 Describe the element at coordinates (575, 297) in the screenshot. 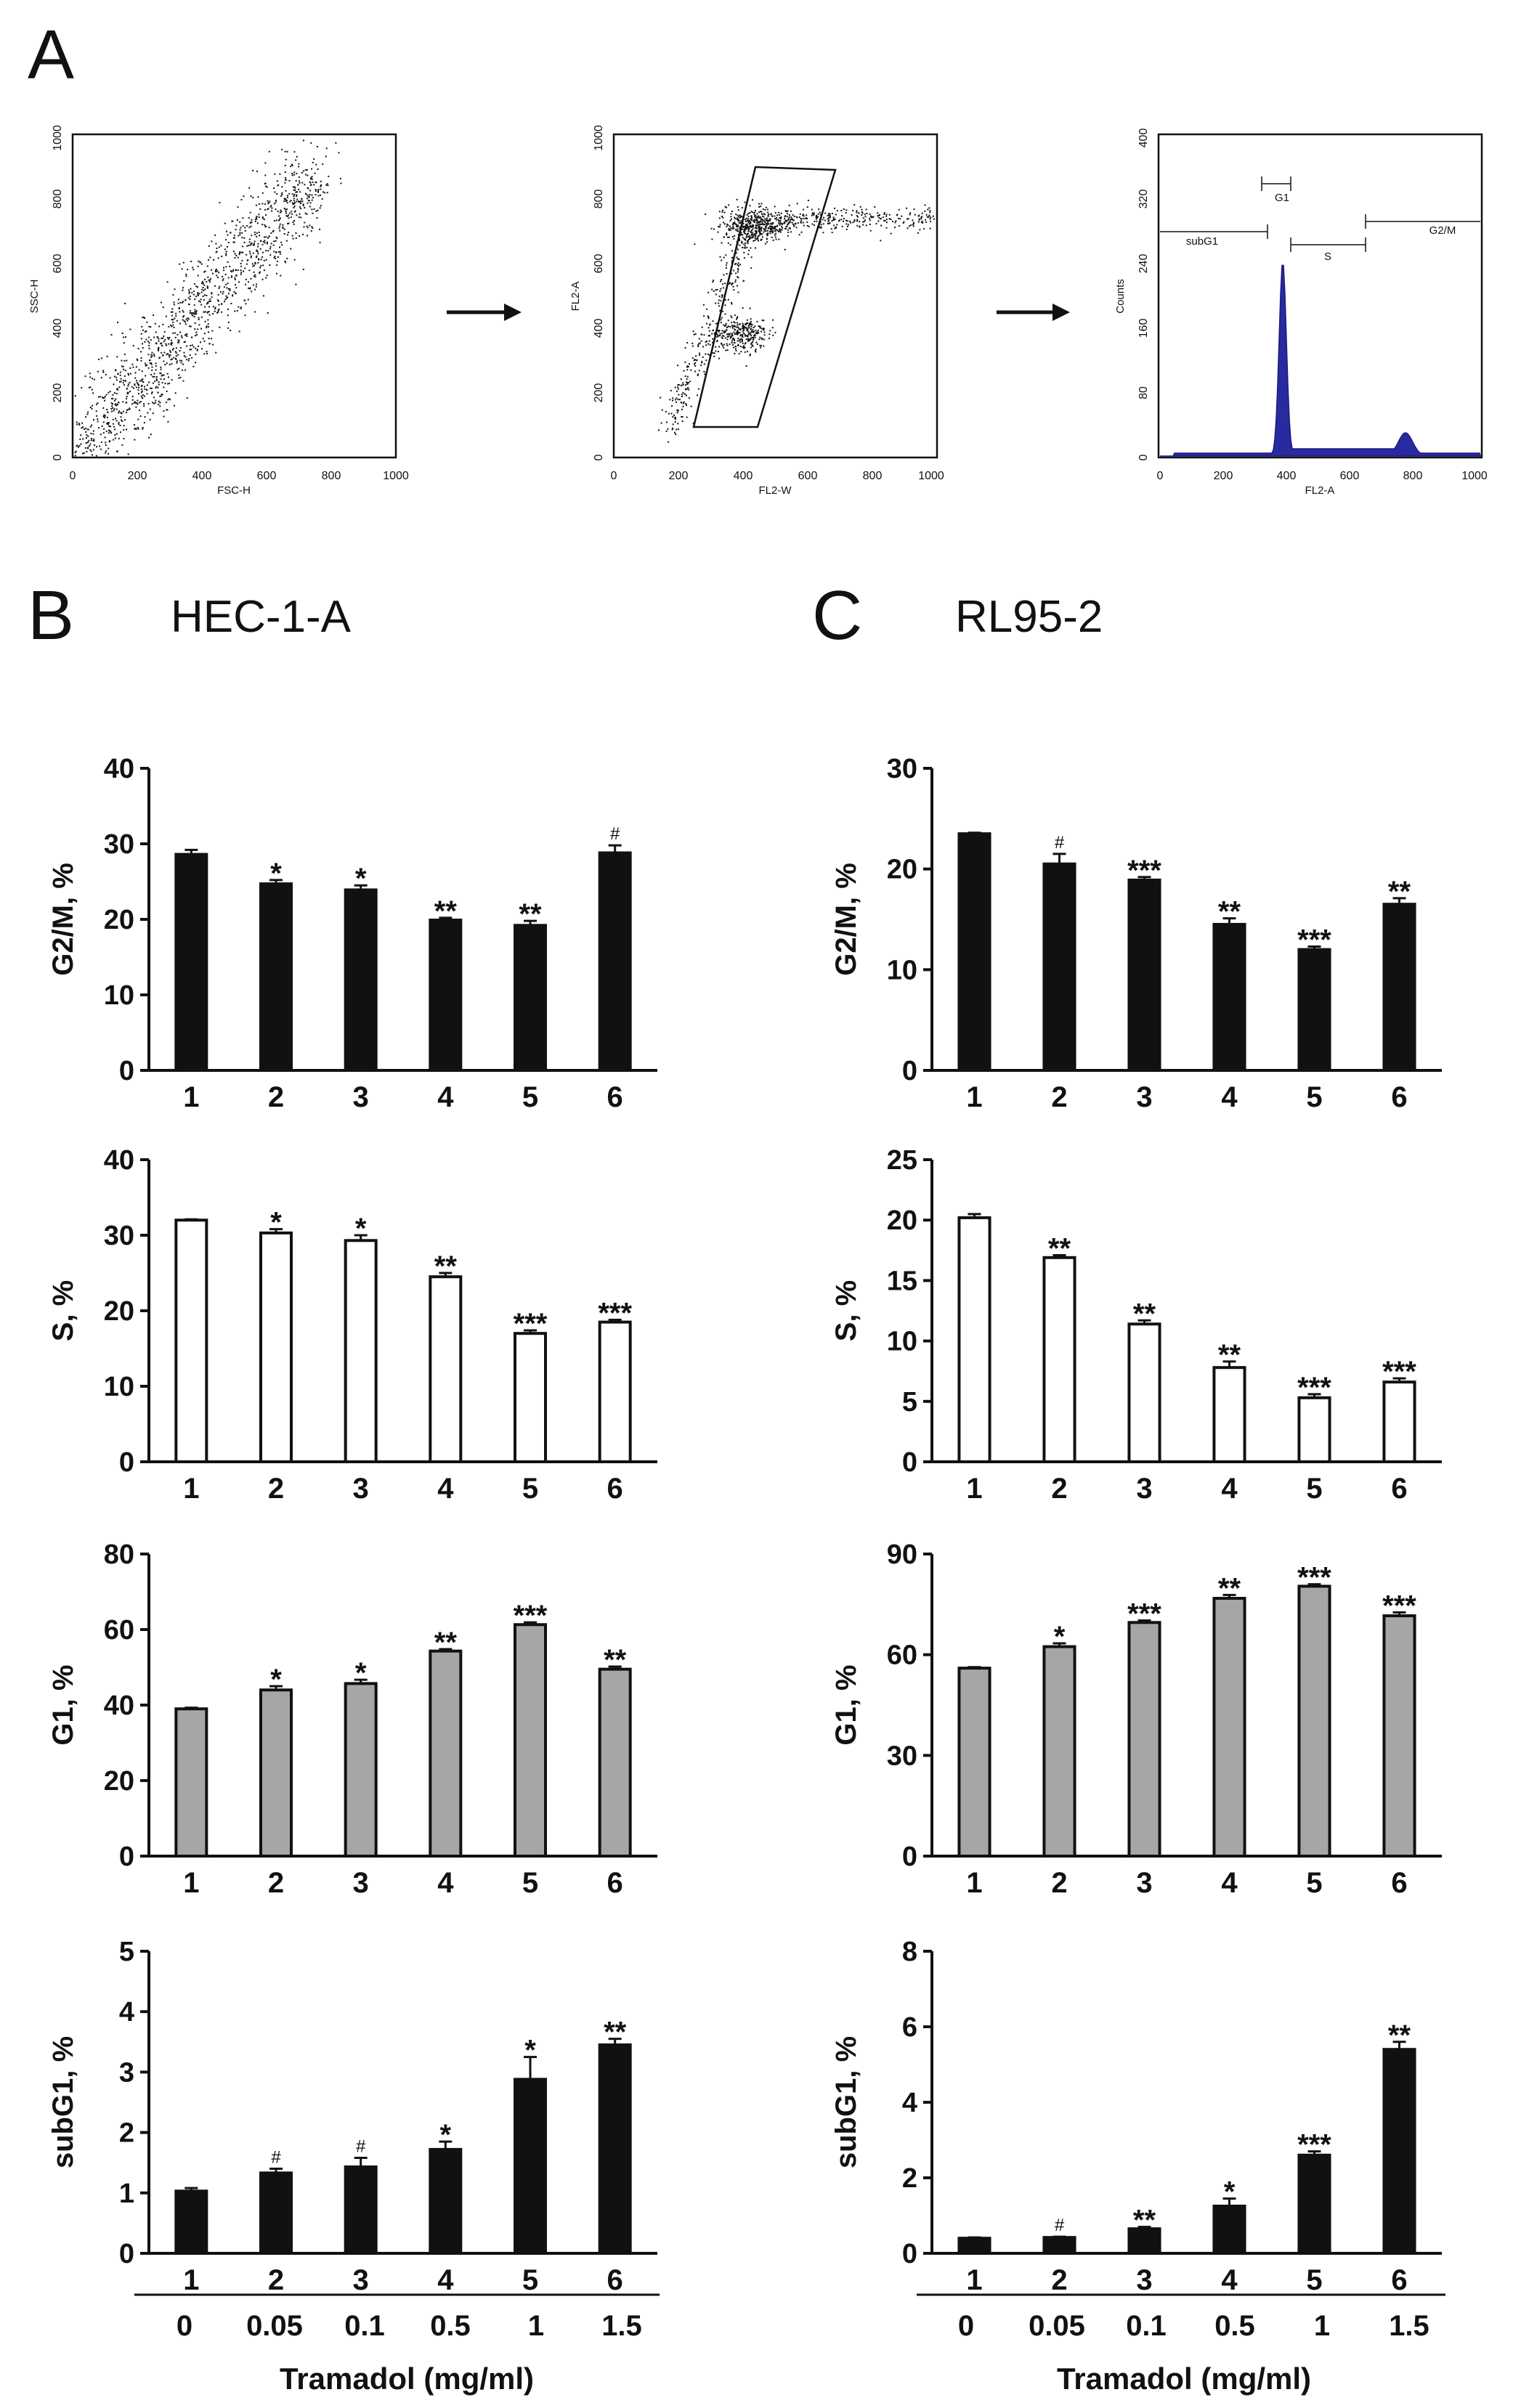

I see `flow2-ylabel: FL2-A` at that location.